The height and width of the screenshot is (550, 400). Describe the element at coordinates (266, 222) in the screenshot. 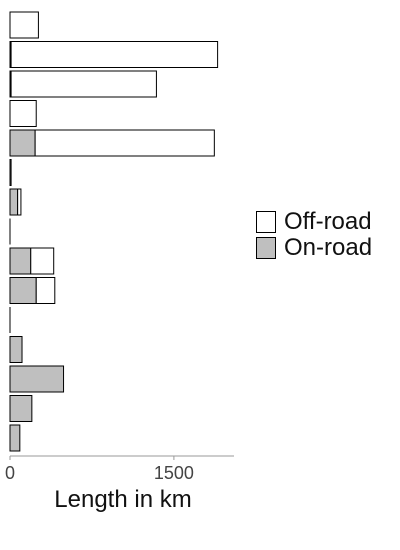

I see `legend-swatch-off-road` at that location.